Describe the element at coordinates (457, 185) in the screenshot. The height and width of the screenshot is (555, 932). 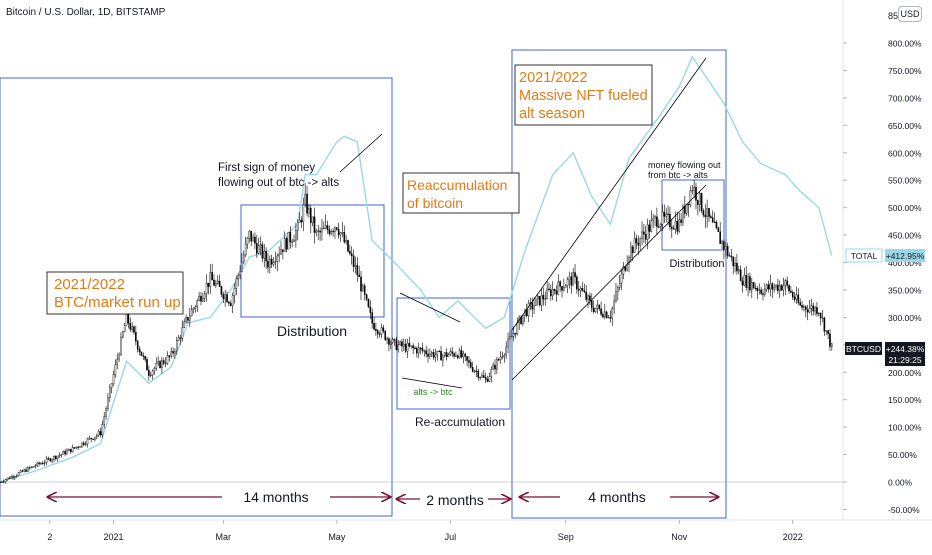
I see `reaccumulation-label-line1: Reaccumulation` at that location.